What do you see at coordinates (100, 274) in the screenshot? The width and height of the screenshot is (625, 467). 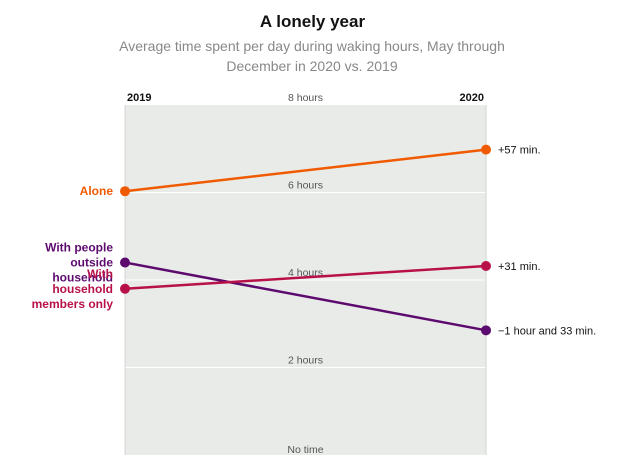 I see `series-label-with-household-members-only: With` at bounding box center [100, 274].